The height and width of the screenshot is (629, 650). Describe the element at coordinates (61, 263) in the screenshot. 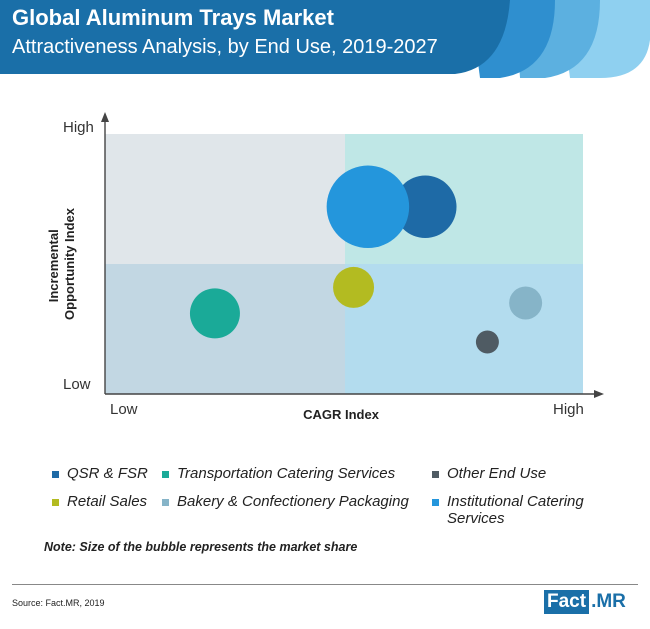

I see `y-axis-label: Incremental Opportunity Index` at that location.